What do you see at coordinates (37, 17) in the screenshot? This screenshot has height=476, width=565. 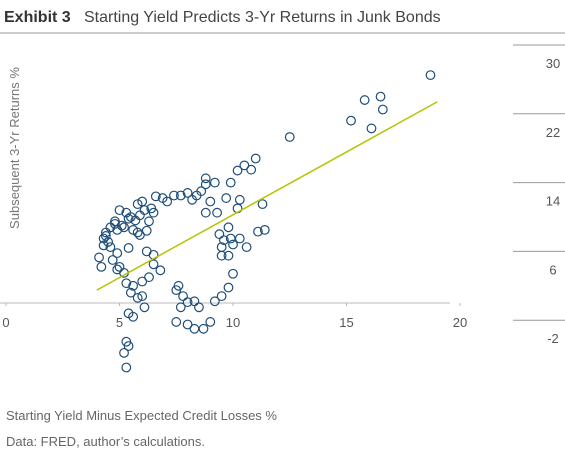 I see `exhibit-label: Exhibit 3` at bounding box center [37, 17].